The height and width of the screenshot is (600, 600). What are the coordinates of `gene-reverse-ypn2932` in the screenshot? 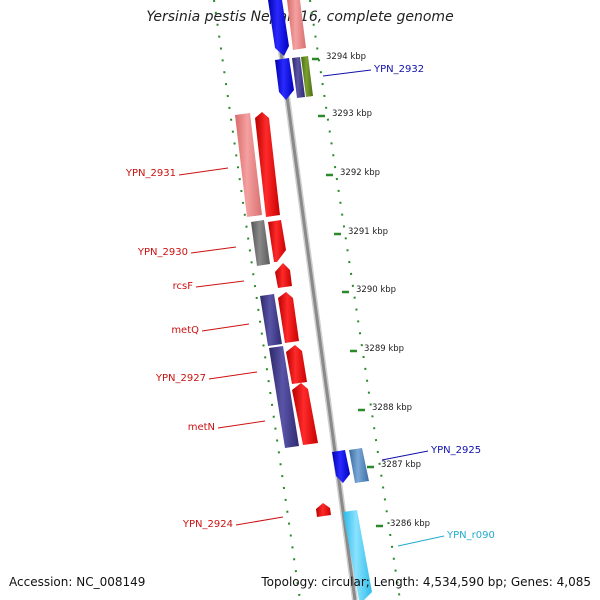 It's located at (284, 79).